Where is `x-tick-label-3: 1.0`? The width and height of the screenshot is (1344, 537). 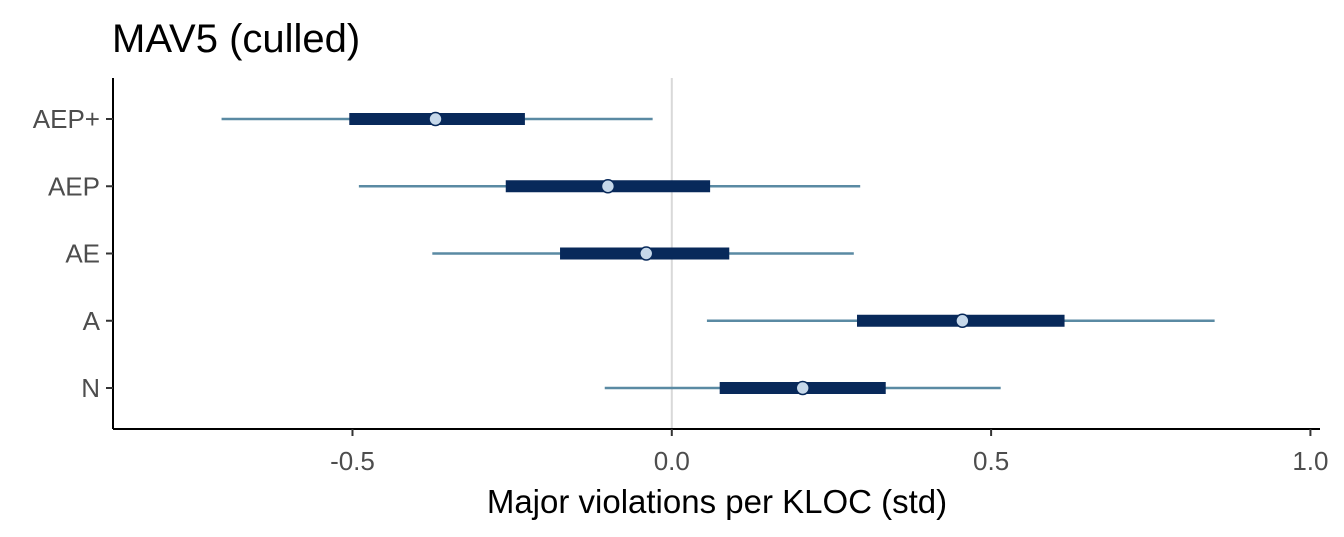 x-tick-label-3: 1.0 is located at coordinates (1310, 461).